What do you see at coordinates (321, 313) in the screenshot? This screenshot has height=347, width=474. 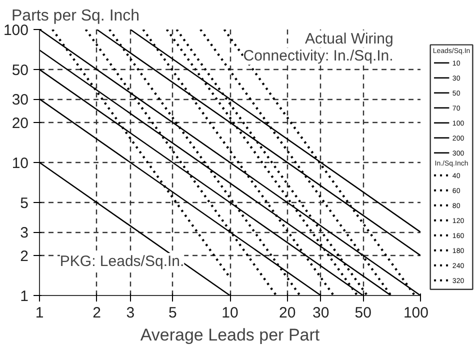 I see `x-tick-label: 30` at bounding box center [321, 313].